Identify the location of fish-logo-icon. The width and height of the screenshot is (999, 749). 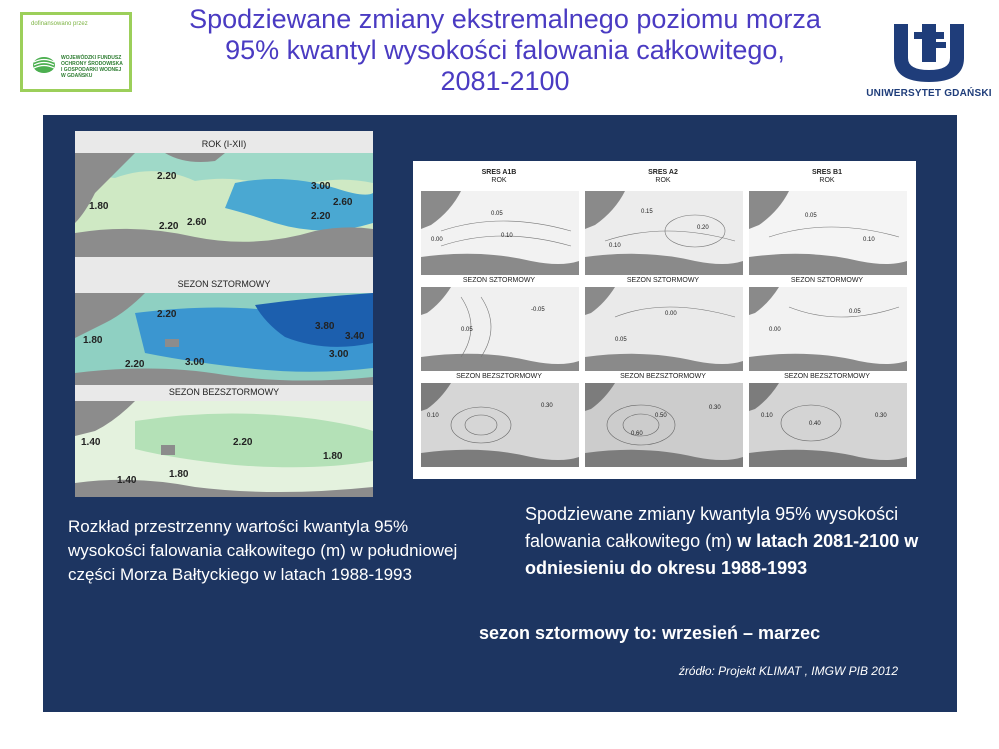
(44, 65).